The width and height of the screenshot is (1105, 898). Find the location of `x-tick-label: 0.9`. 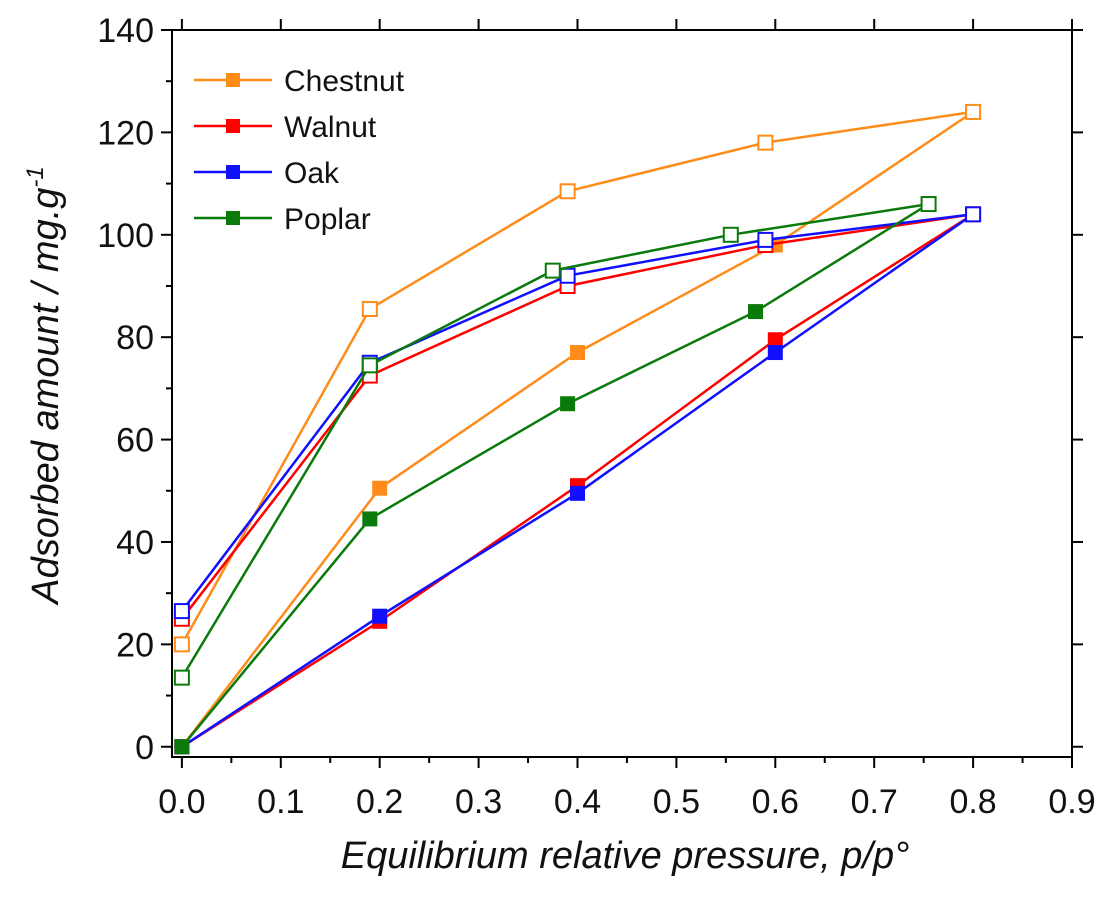

x-tick-label: 0.9 is located at coordinates (1071, 802).